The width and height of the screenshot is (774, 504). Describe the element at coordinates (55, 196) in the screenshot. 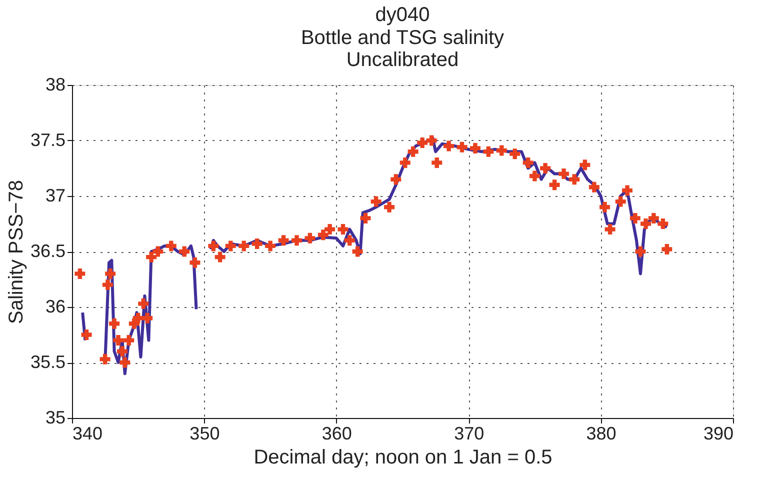

I see `y-tick-label: 37` at that location.